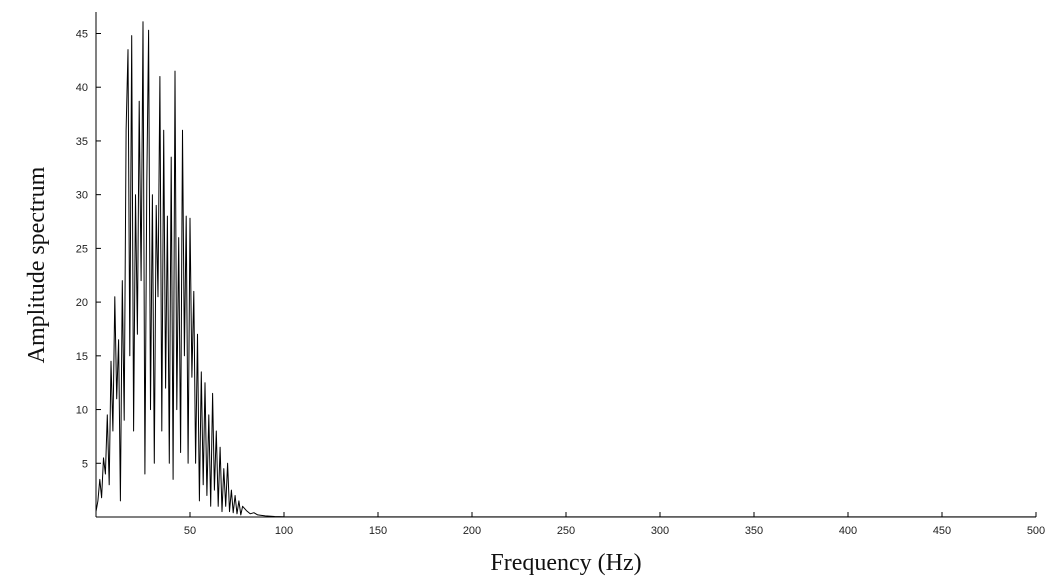 This screenshot has width=1049, height=579. Describe the element at coordinates (82, 142) in the screenshot. I see `y-tick-label: 35` at that location.